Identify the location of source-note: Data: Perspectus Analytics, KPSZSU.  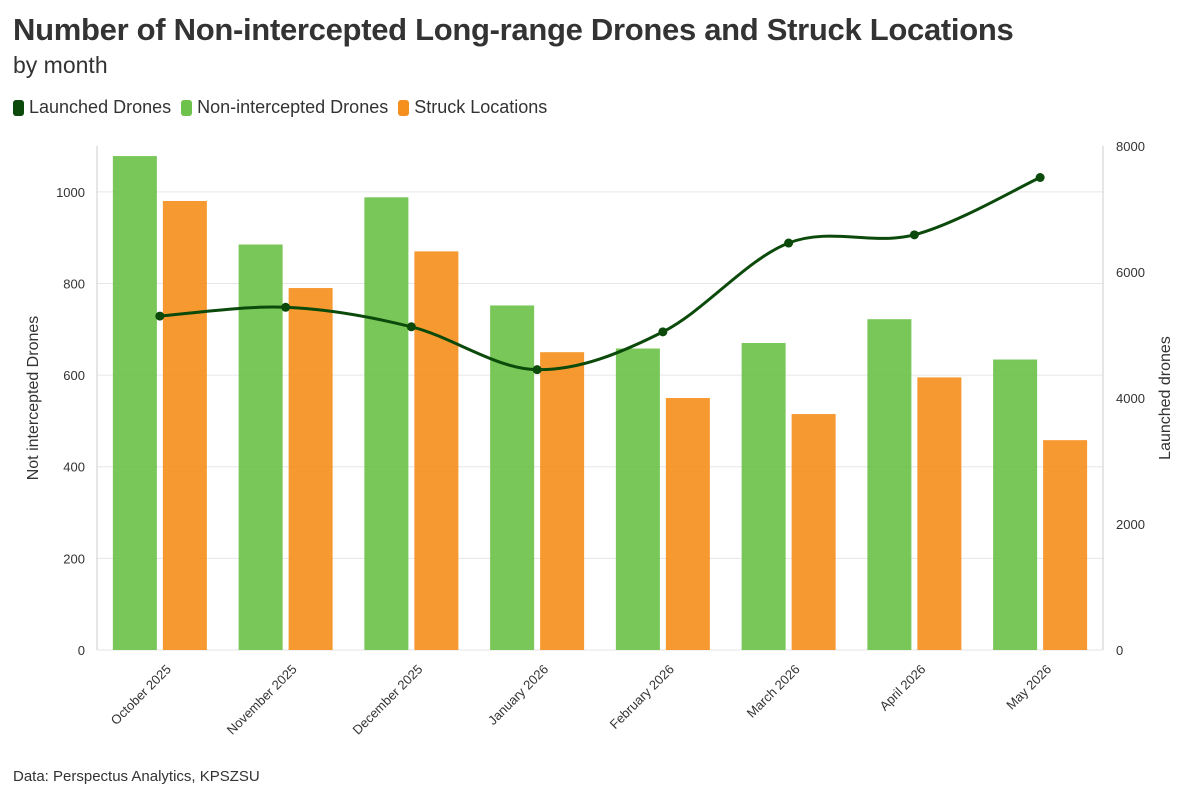
(136, 776).